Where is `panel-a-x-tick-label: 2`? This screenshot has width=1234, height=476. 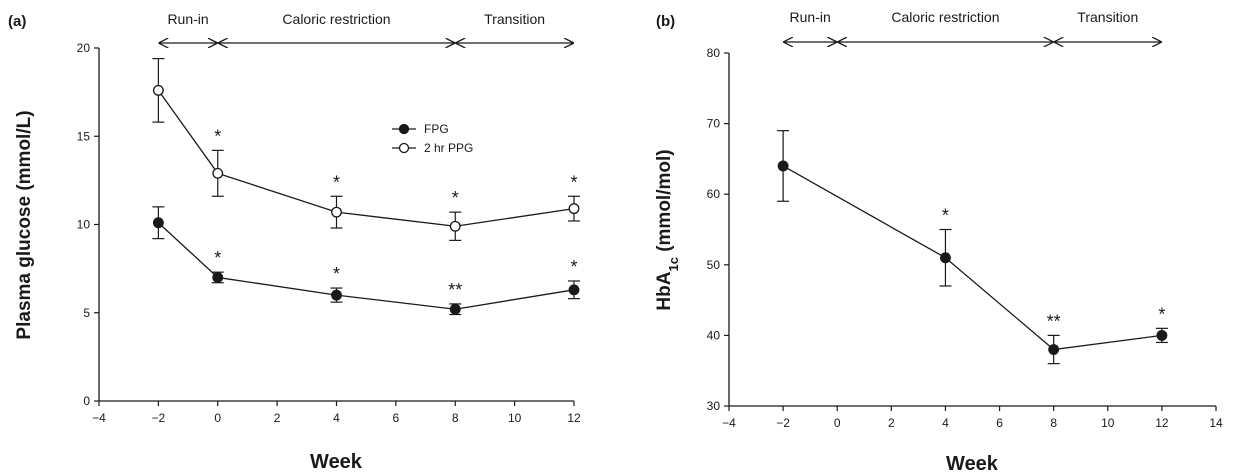 panel-a-x-tick-label: 2 is located at coordinates (277, 418).